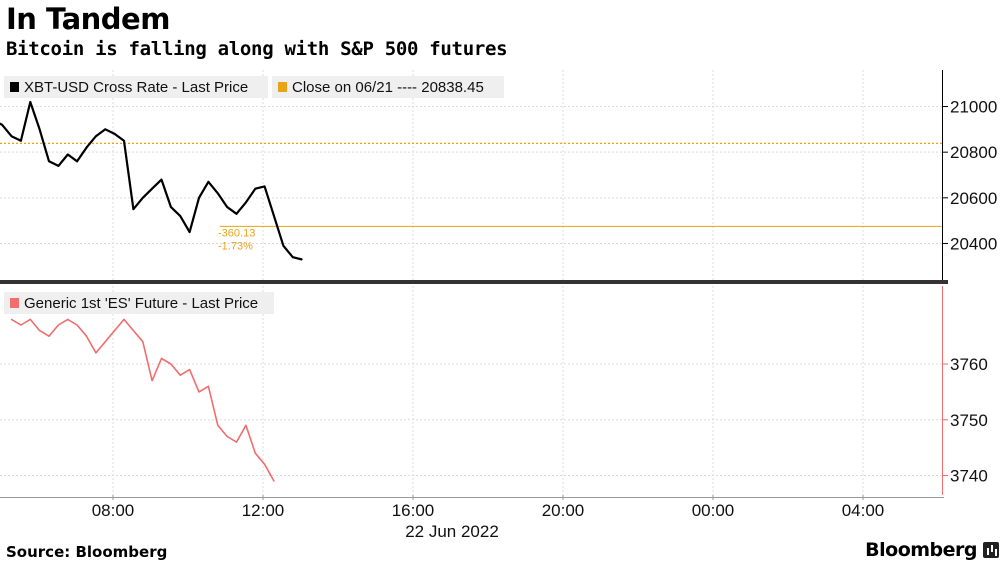  What do you see at coordinates (474, 282) in the screenshot?
I see `panel-divider` at bounding box center [474, 282].